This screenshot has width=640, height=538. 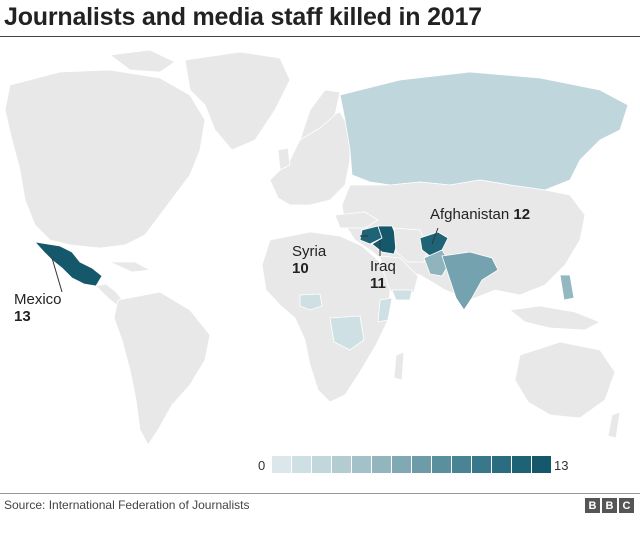 What do you see at coordinates (105, 159) in the screenshot?
I see `map-north-america` at bounding box center [105, 159].